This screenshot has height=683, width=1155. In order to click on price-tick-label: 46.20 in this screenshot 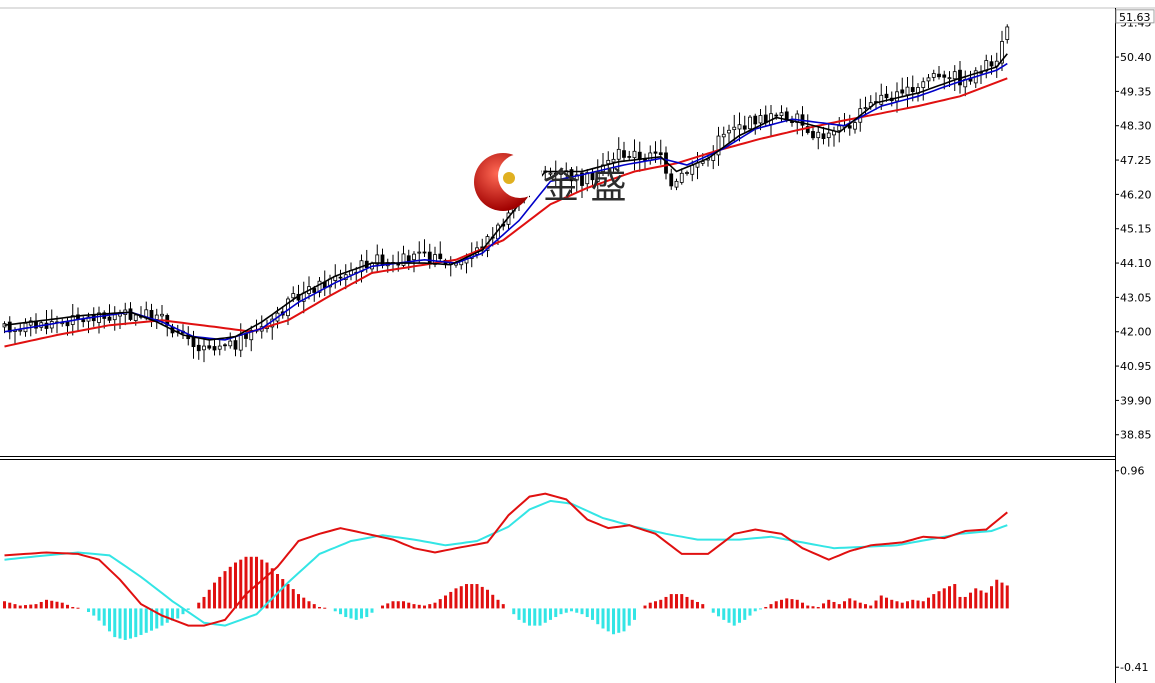, I will do `click(1136, 194)`.